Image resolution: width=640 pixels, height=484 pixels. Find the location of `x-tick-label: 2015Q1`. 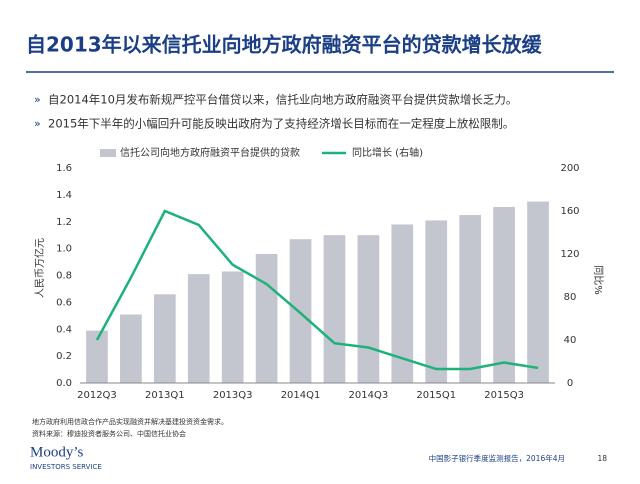

x-tick-label: 2015Q1 is located at coordinates (436, 395).